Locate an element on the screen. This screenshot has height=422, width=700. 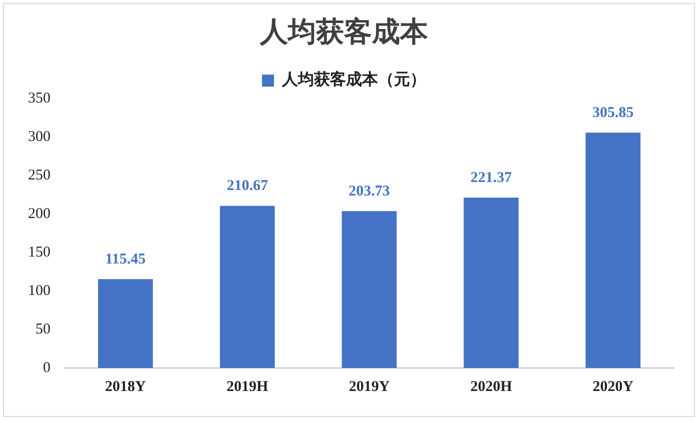
x-tick-label: 2020Y is located at coordinates (613, 386).